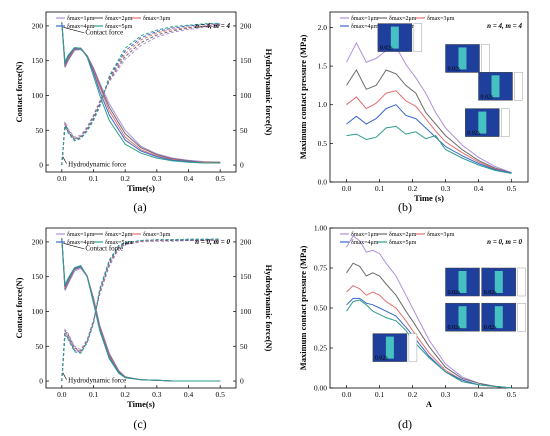  I want to click on param-label: n = 0, m = 0, so click(212, 242).